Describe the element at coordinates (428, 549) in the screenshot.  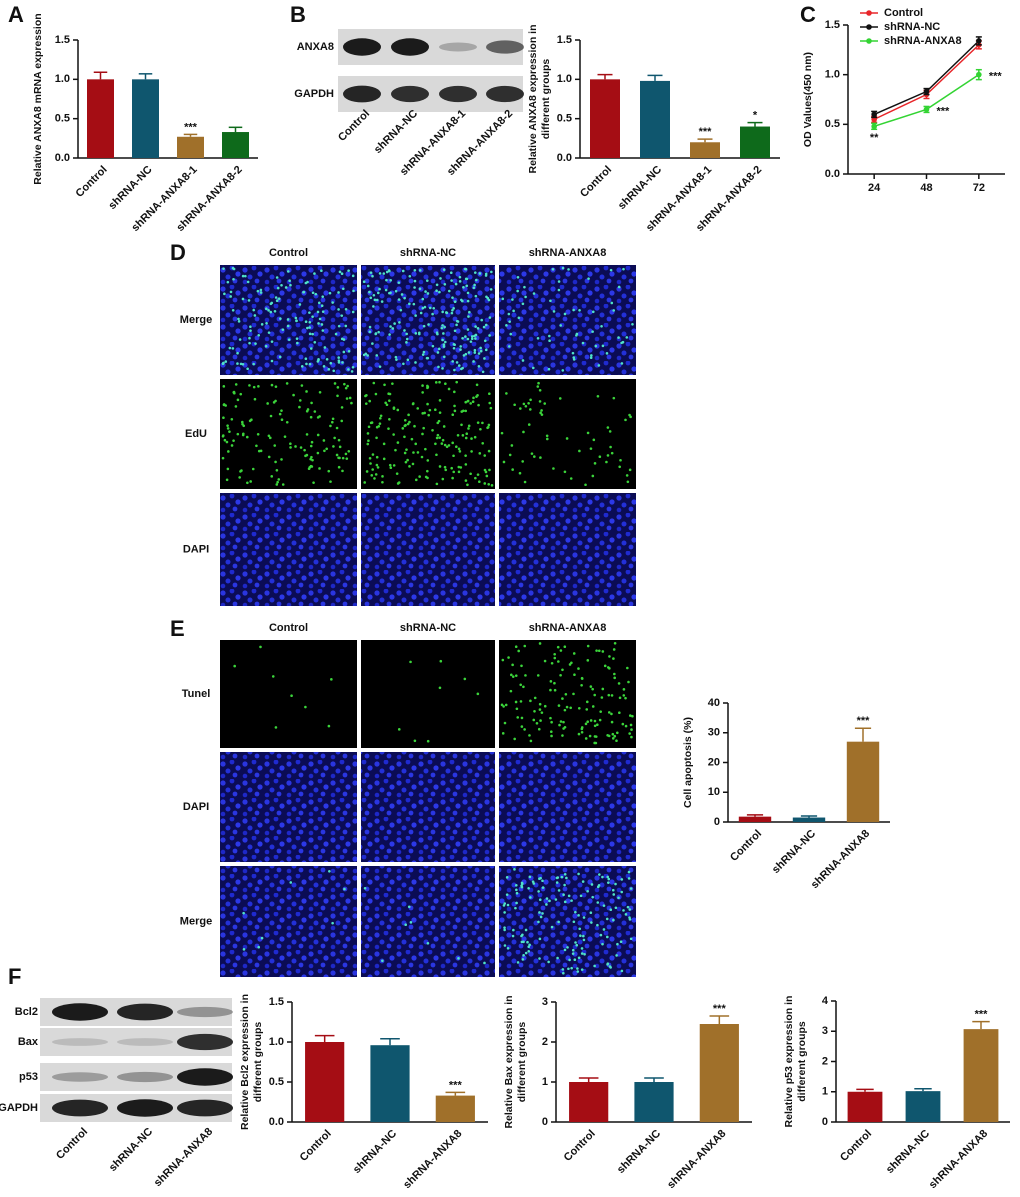
I see `micrograph` at that location.